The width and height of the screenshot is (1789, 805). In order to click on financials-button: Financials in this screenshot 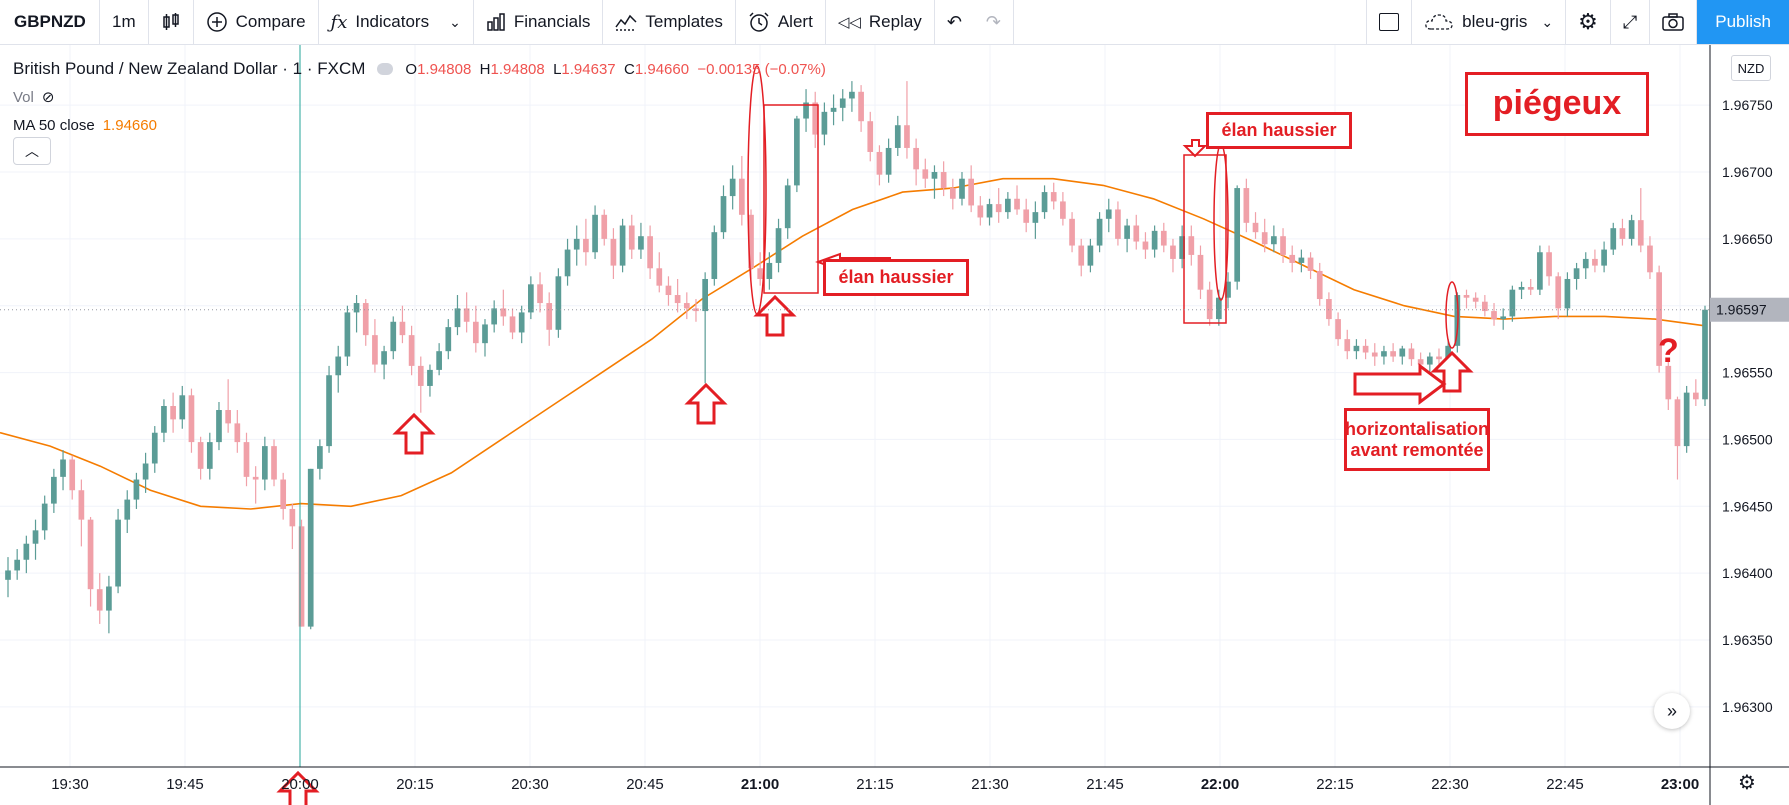, I will do `click(539, 22)`.